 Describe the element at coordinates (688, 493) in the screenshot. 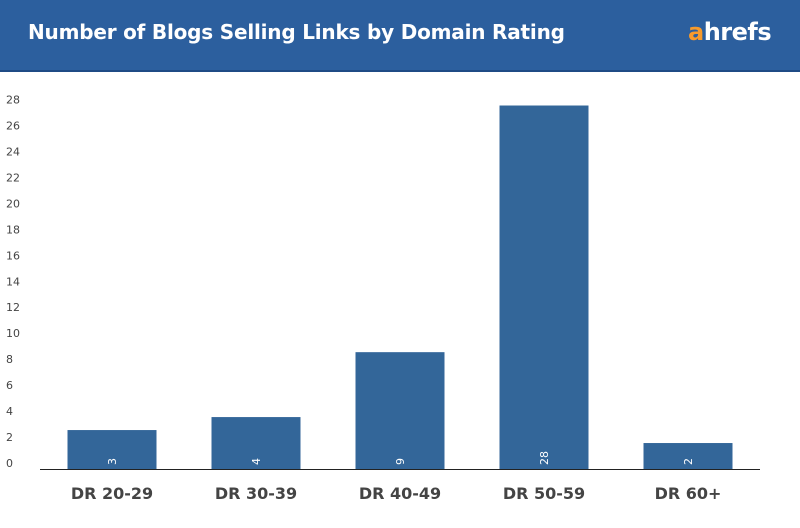

I see `x-category-label: DR 60+` at that location.